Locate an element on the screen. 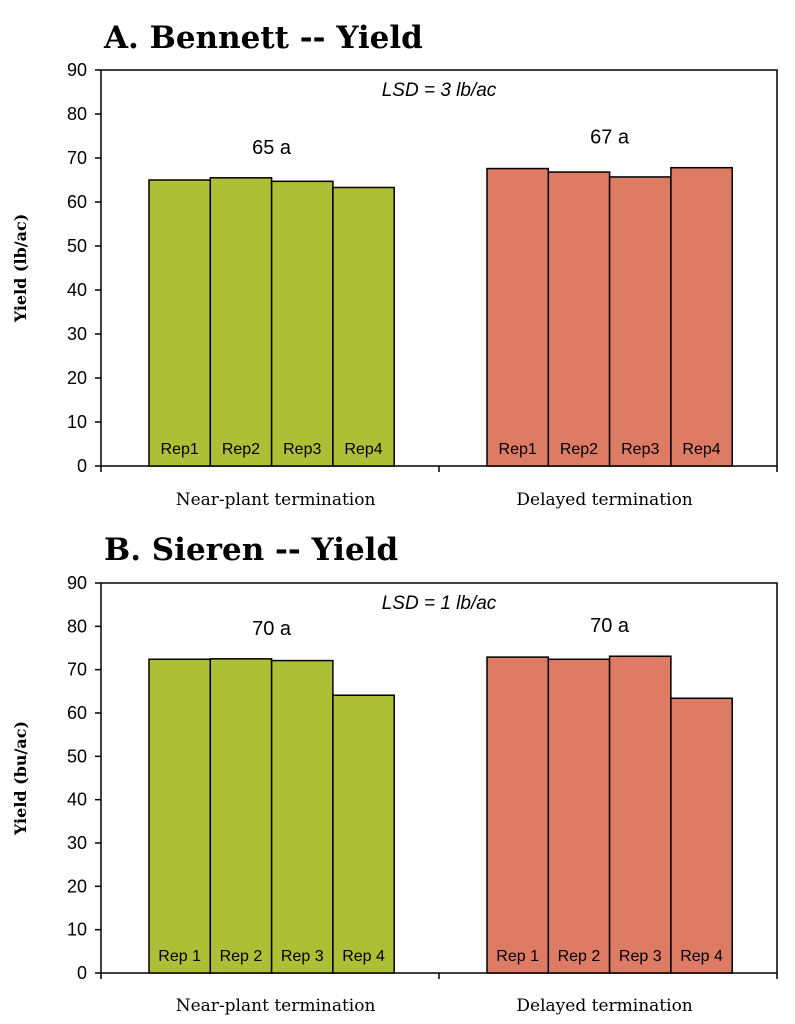 This screenshot has width=795, height=1024. lsd-annotation: LSD = 3 lb/ac is located at coordinates (439, 90).